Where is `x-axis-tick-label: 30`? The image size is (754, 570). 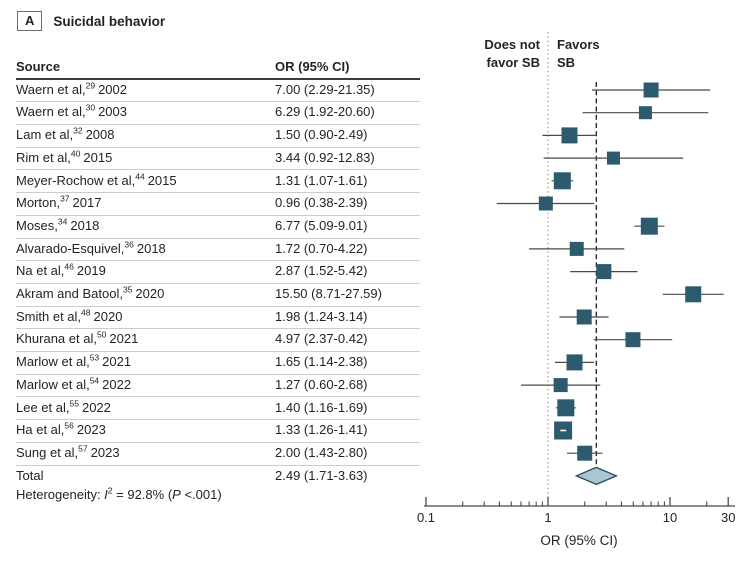
x-axis-tick-label: 30 is located at coordinates (728, 517).